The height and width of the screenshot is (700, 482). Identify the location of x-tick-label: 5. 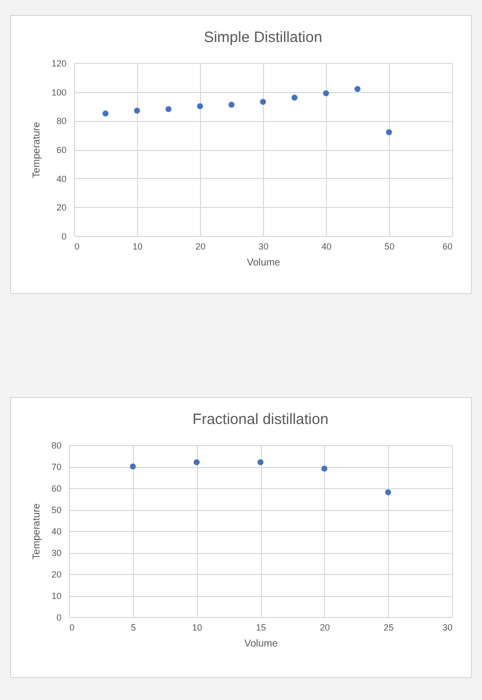
(133, 627).